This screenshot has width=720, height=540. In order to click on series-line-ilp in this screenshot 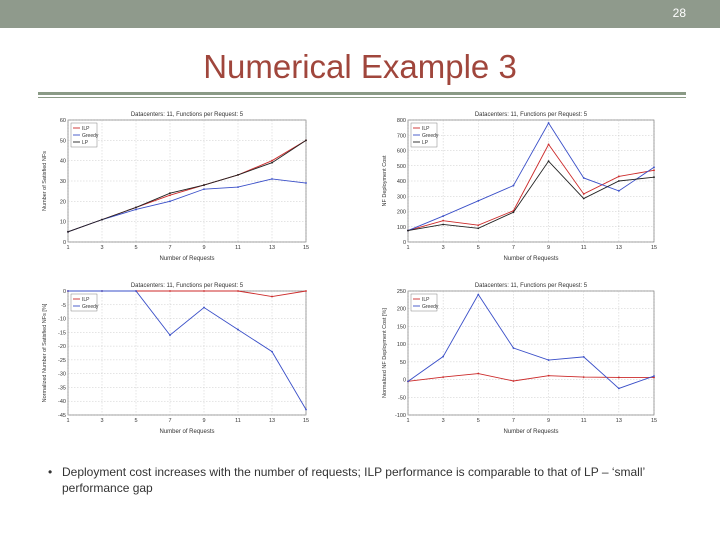, I will do `click(531, 187)`.